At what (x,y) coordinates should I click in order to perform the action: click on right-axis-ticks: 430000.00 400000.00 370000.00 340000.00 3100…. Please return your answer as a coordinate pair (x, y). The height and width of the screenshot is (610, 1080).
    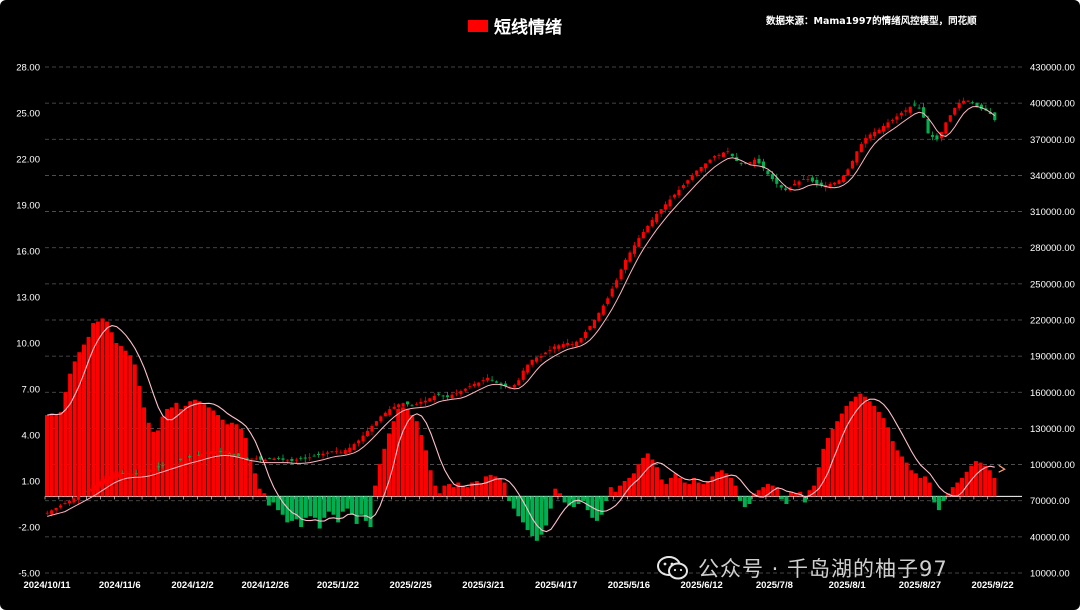
    Looking at the image, I should click on (1052, 321).